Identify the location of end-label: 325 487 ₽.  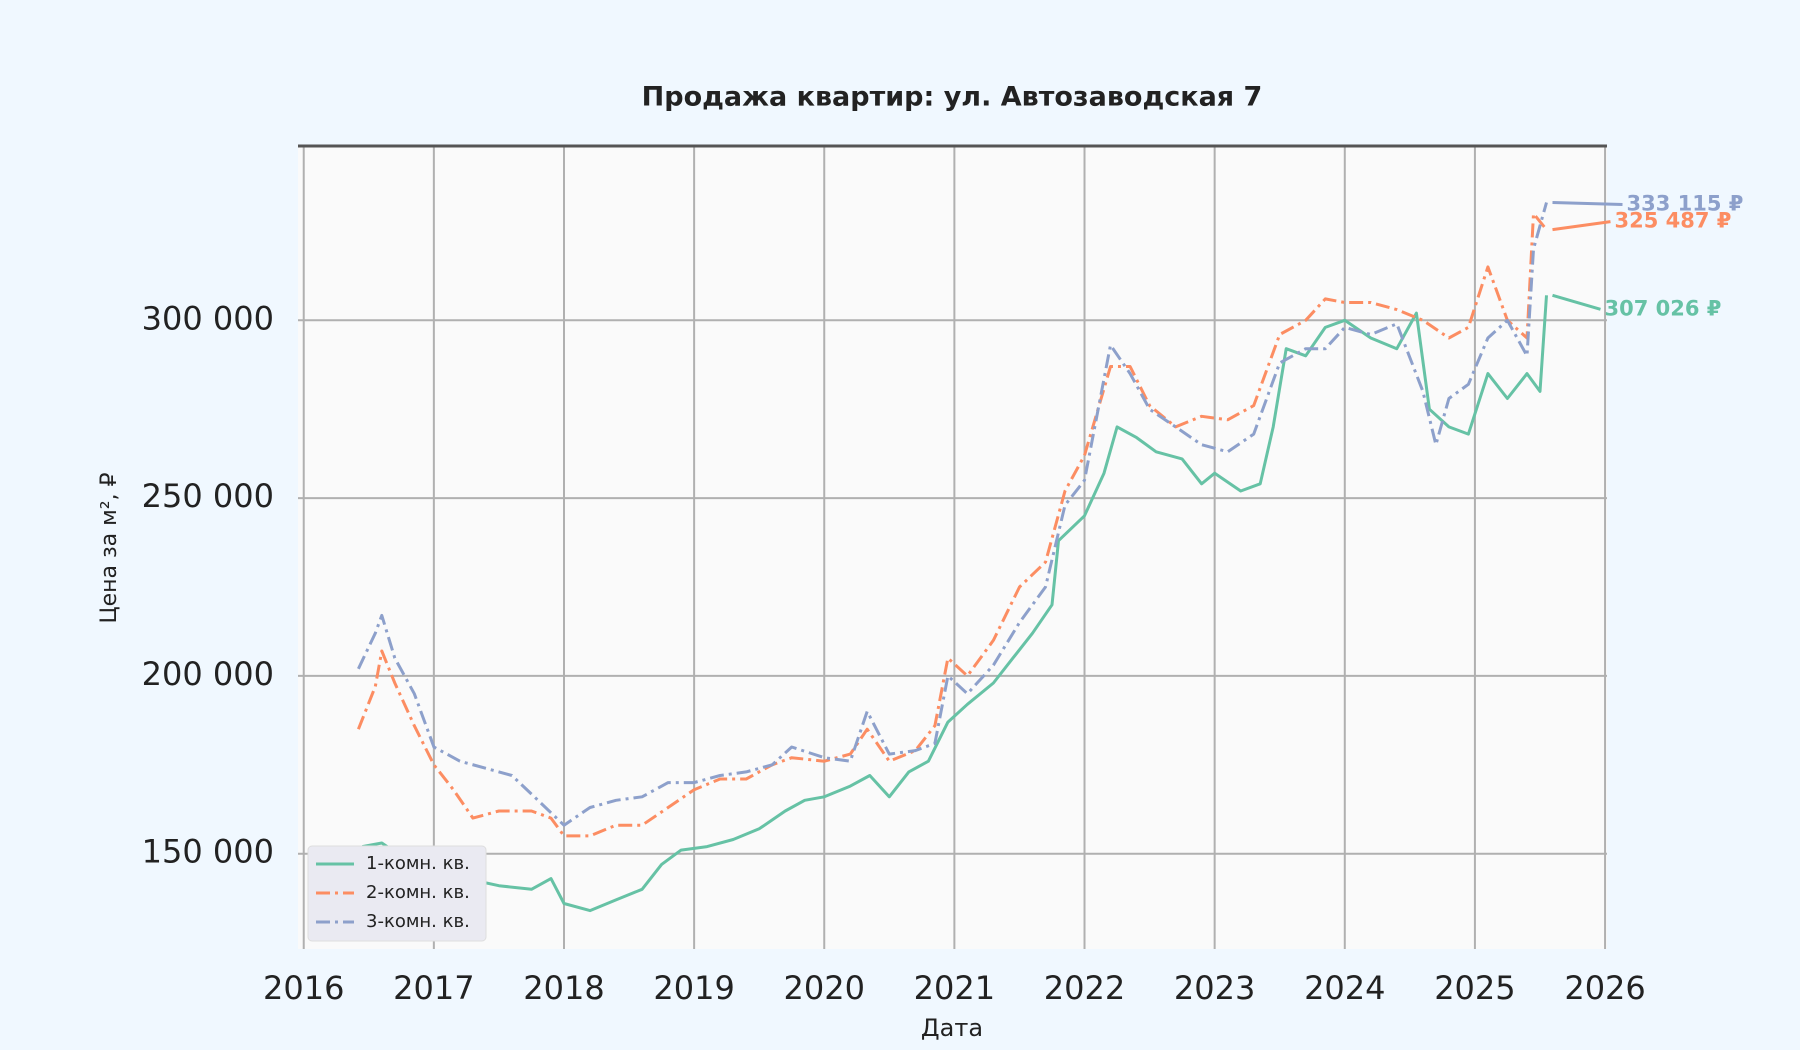
(1672, 221).